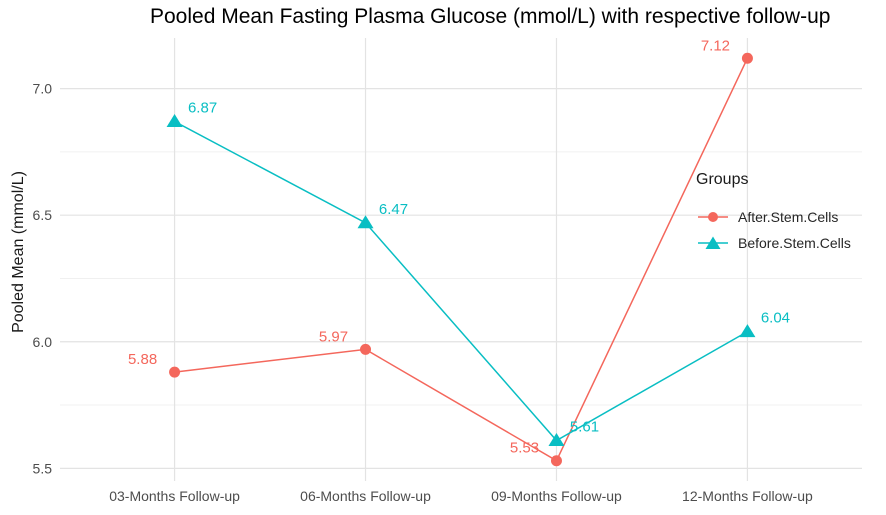  What do you see at coordinates (713, 217) in the screenshot?
I see `legend-key-circle-icon` at bounding box center [713, 217].